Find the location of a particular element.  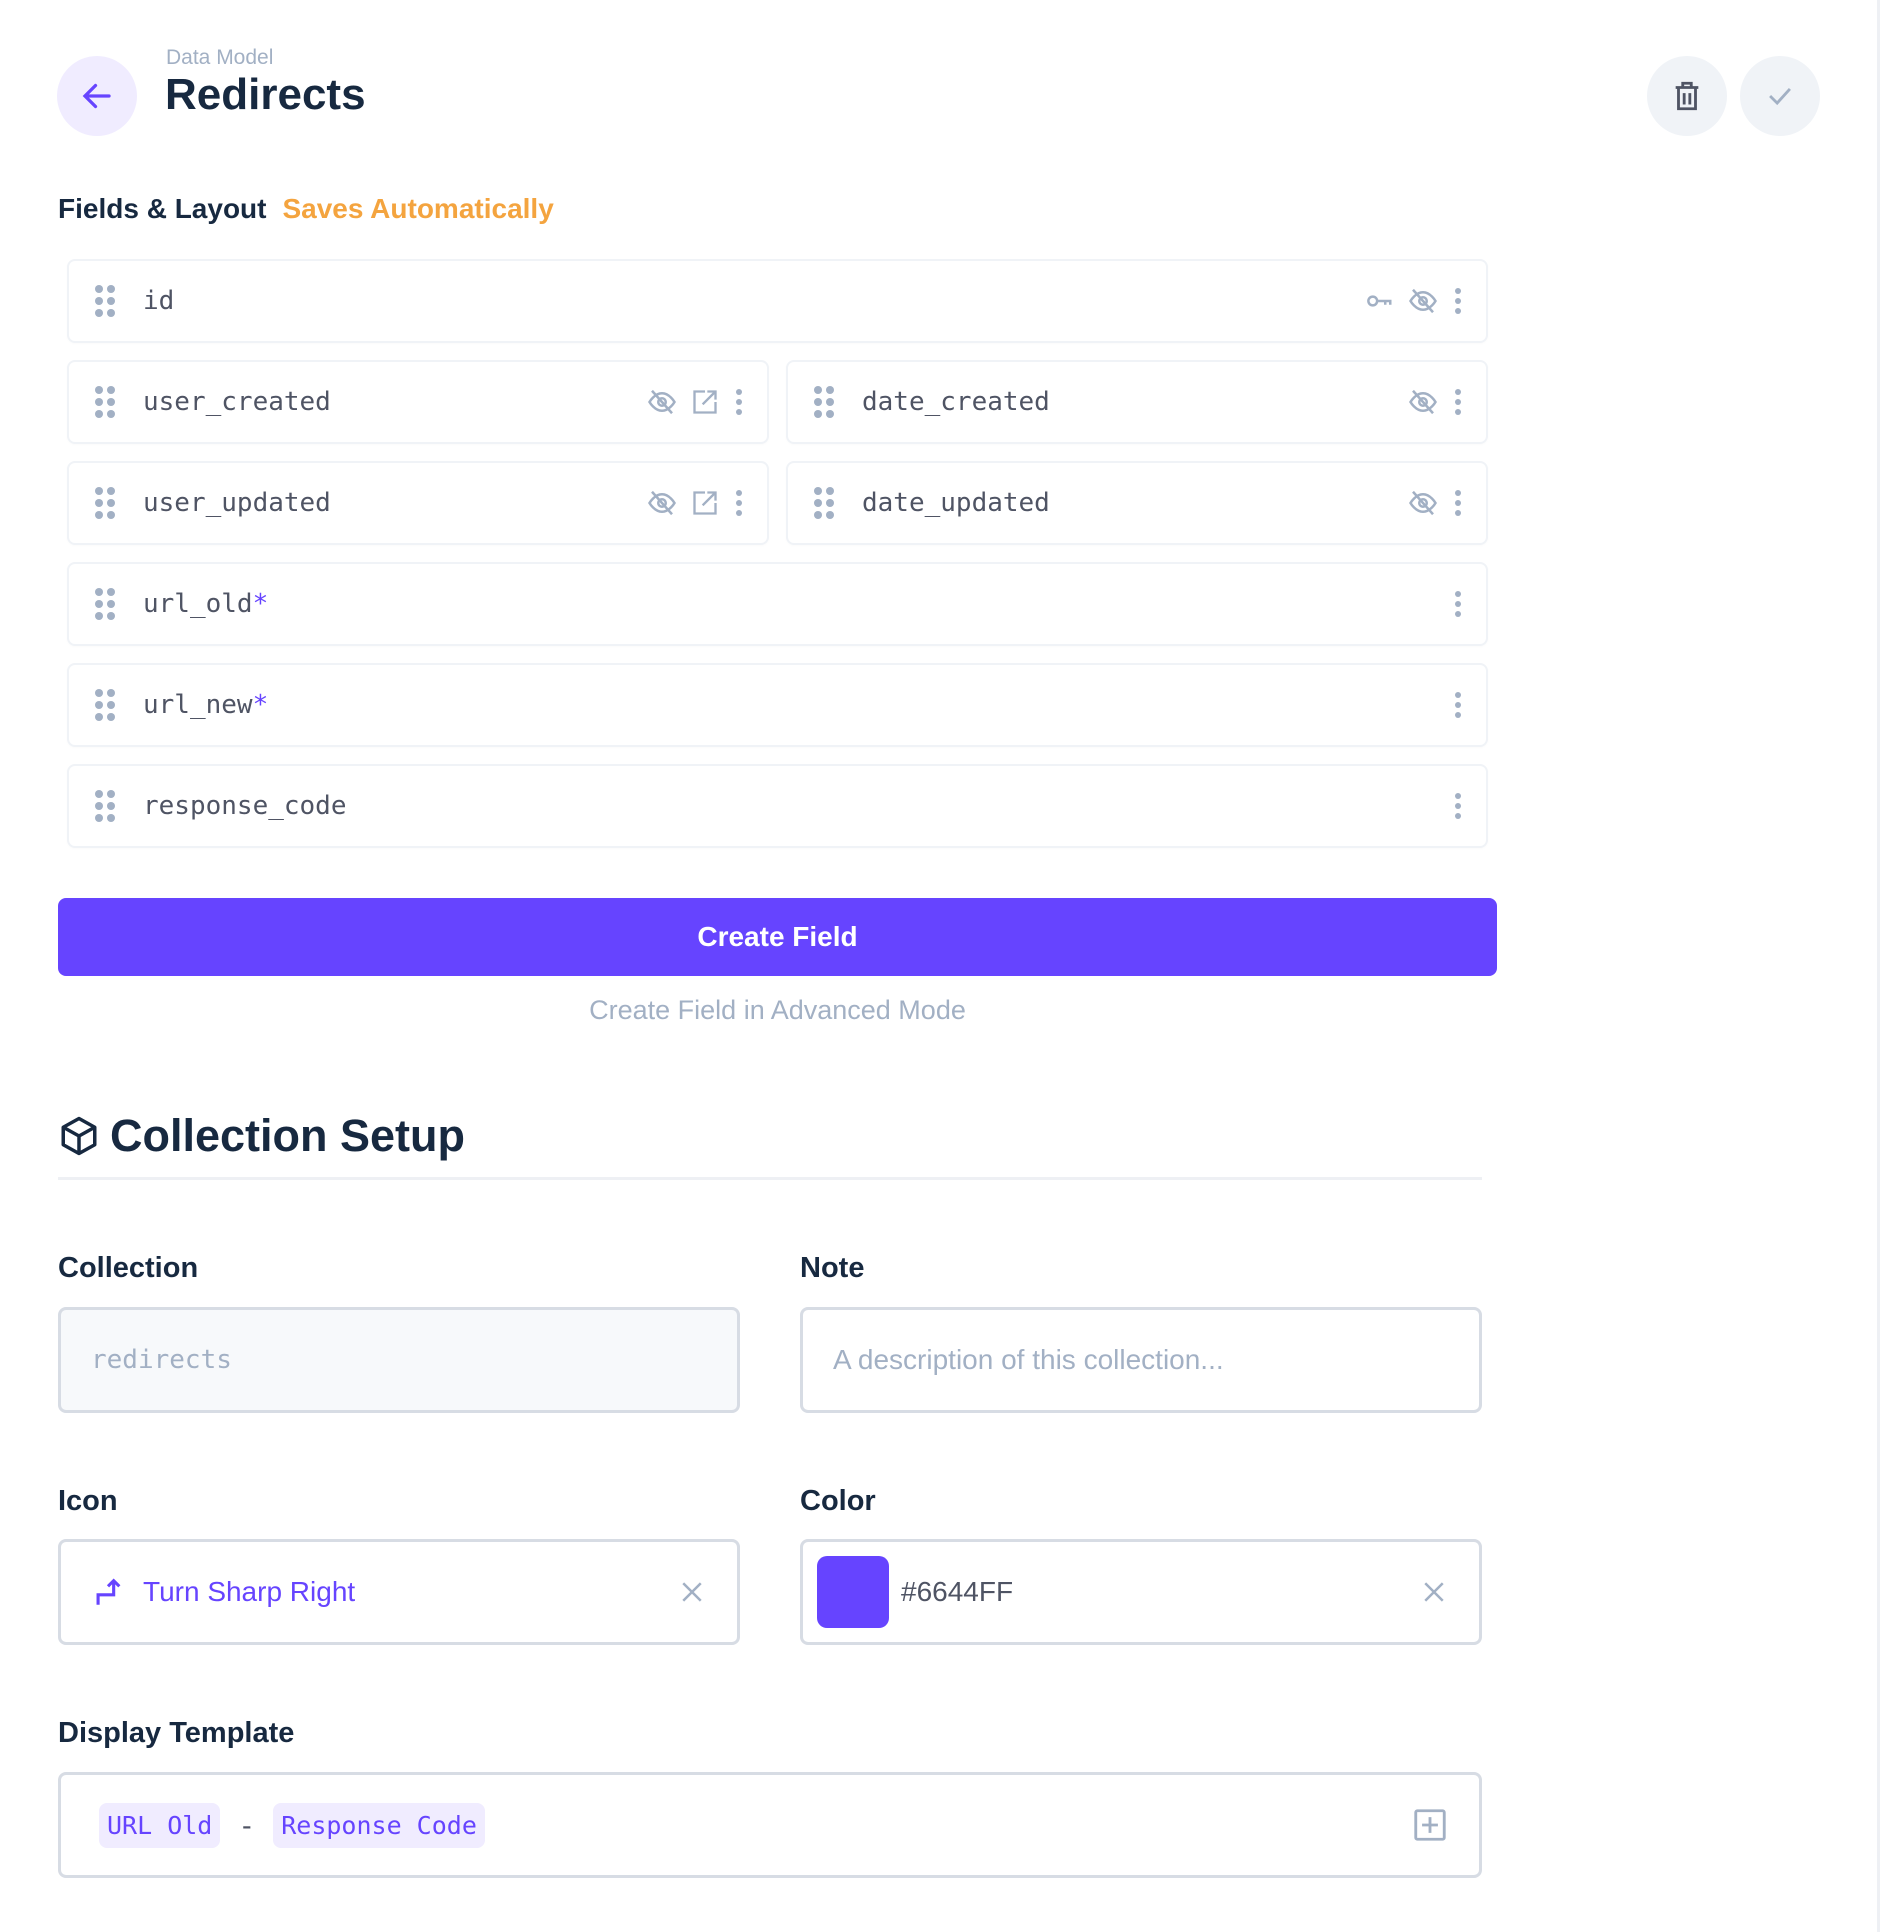

field-row-date_updated: date_updated is located at coordinates (1137, 503).